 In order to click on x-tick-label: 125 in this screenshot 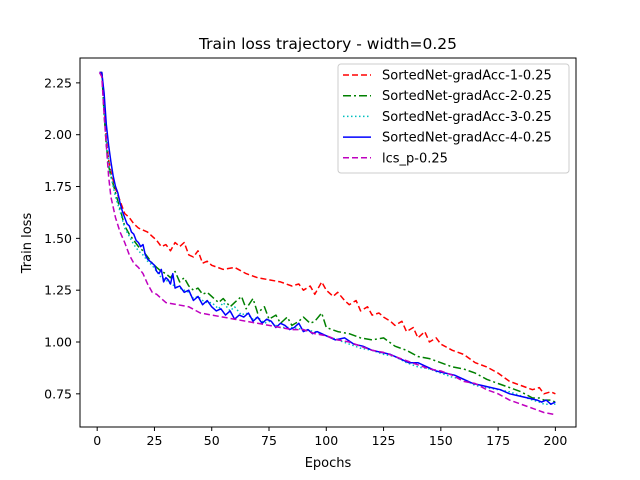, I will do `click(384, 440)`.